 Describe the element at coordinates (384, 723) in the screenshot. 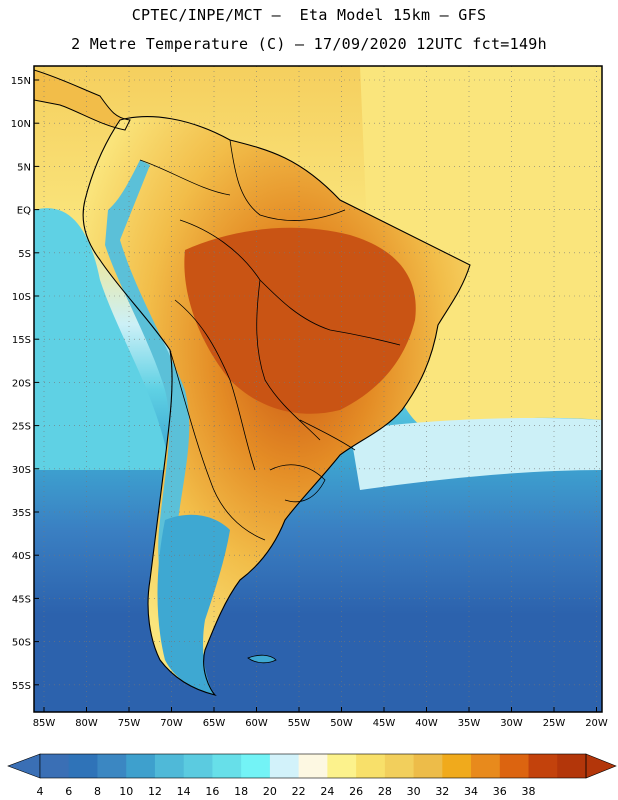

I see `longitude-label: 45W` at that location.